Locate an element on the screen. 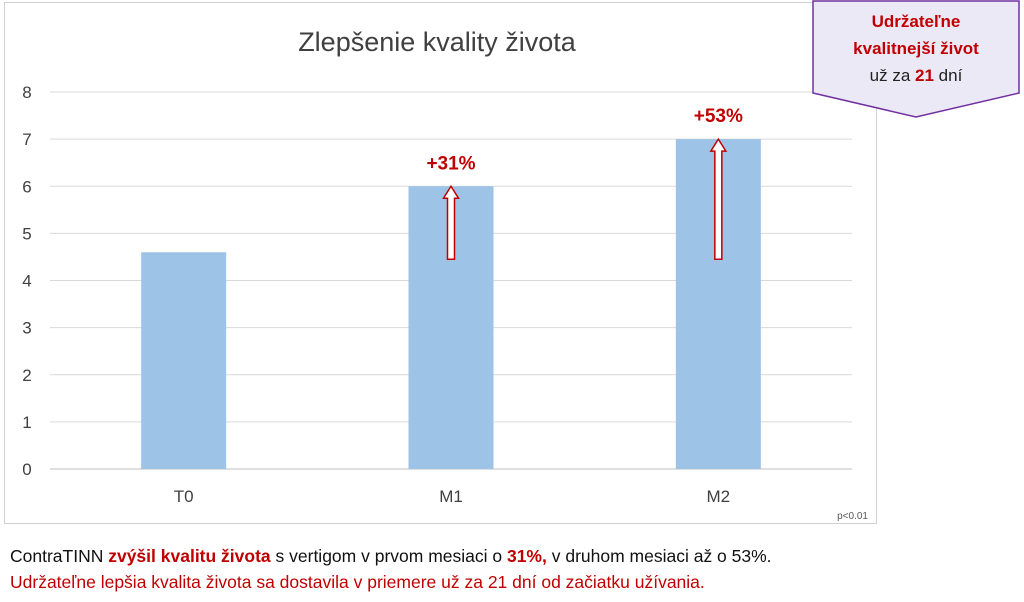 Image resolution: width=1024 pixels, height=602 pixels. callout-shape is located at coordinates (916, 59).